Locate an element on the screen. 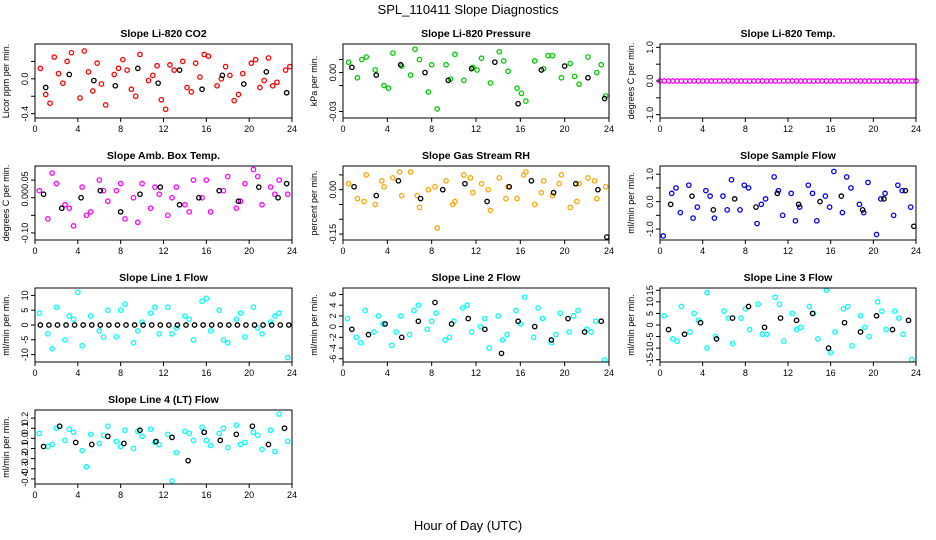  panel-title: Slope Line 1 Flow is located at coordinates (164, 278).